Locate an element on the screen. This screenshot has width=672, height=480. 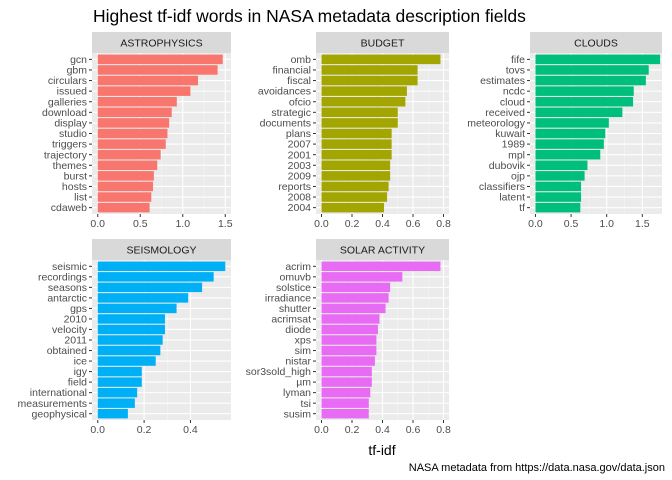
category-label: studio is located at coordinates (73, 134).